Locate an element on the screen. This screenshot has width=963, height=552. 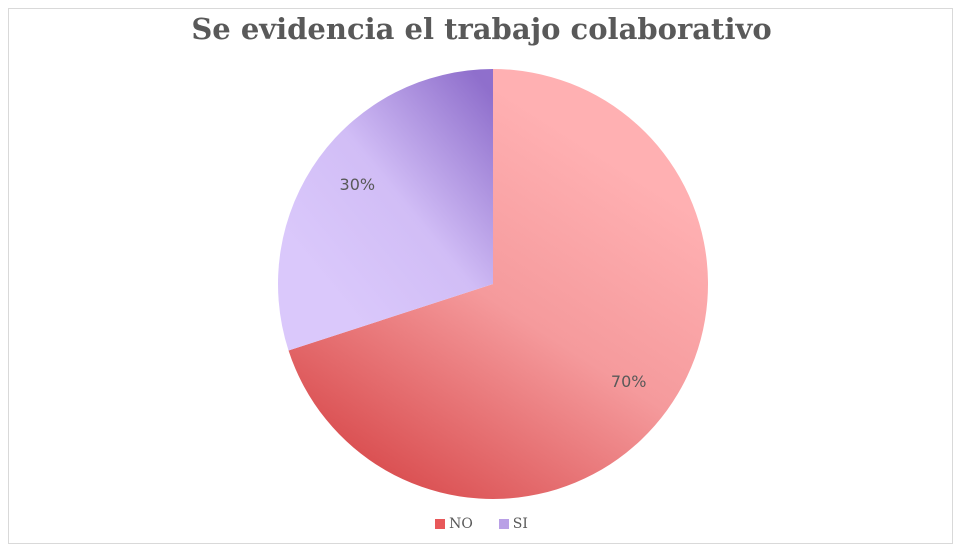
data-label-no: 70% is located at coordinates (629, 381).